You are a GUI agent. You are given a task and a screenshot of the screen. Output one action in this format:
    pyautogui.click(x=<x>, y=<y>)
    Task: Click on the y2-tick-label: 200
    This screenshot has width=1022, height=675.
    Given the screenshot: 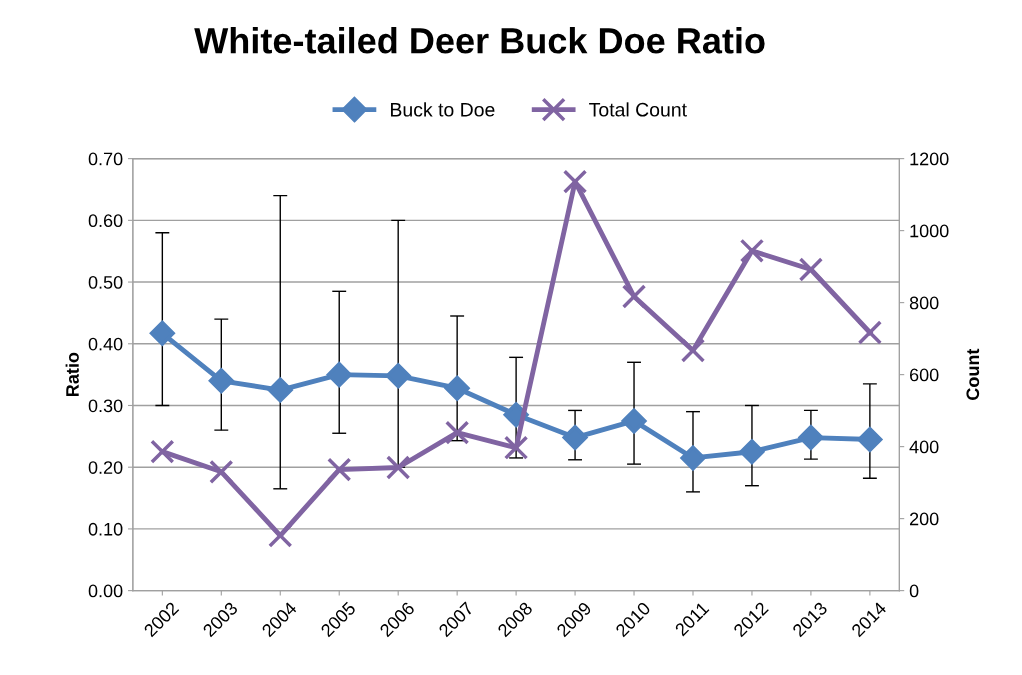 What is the action you would take?
    pyautogui.click(x=924, y=519)
    